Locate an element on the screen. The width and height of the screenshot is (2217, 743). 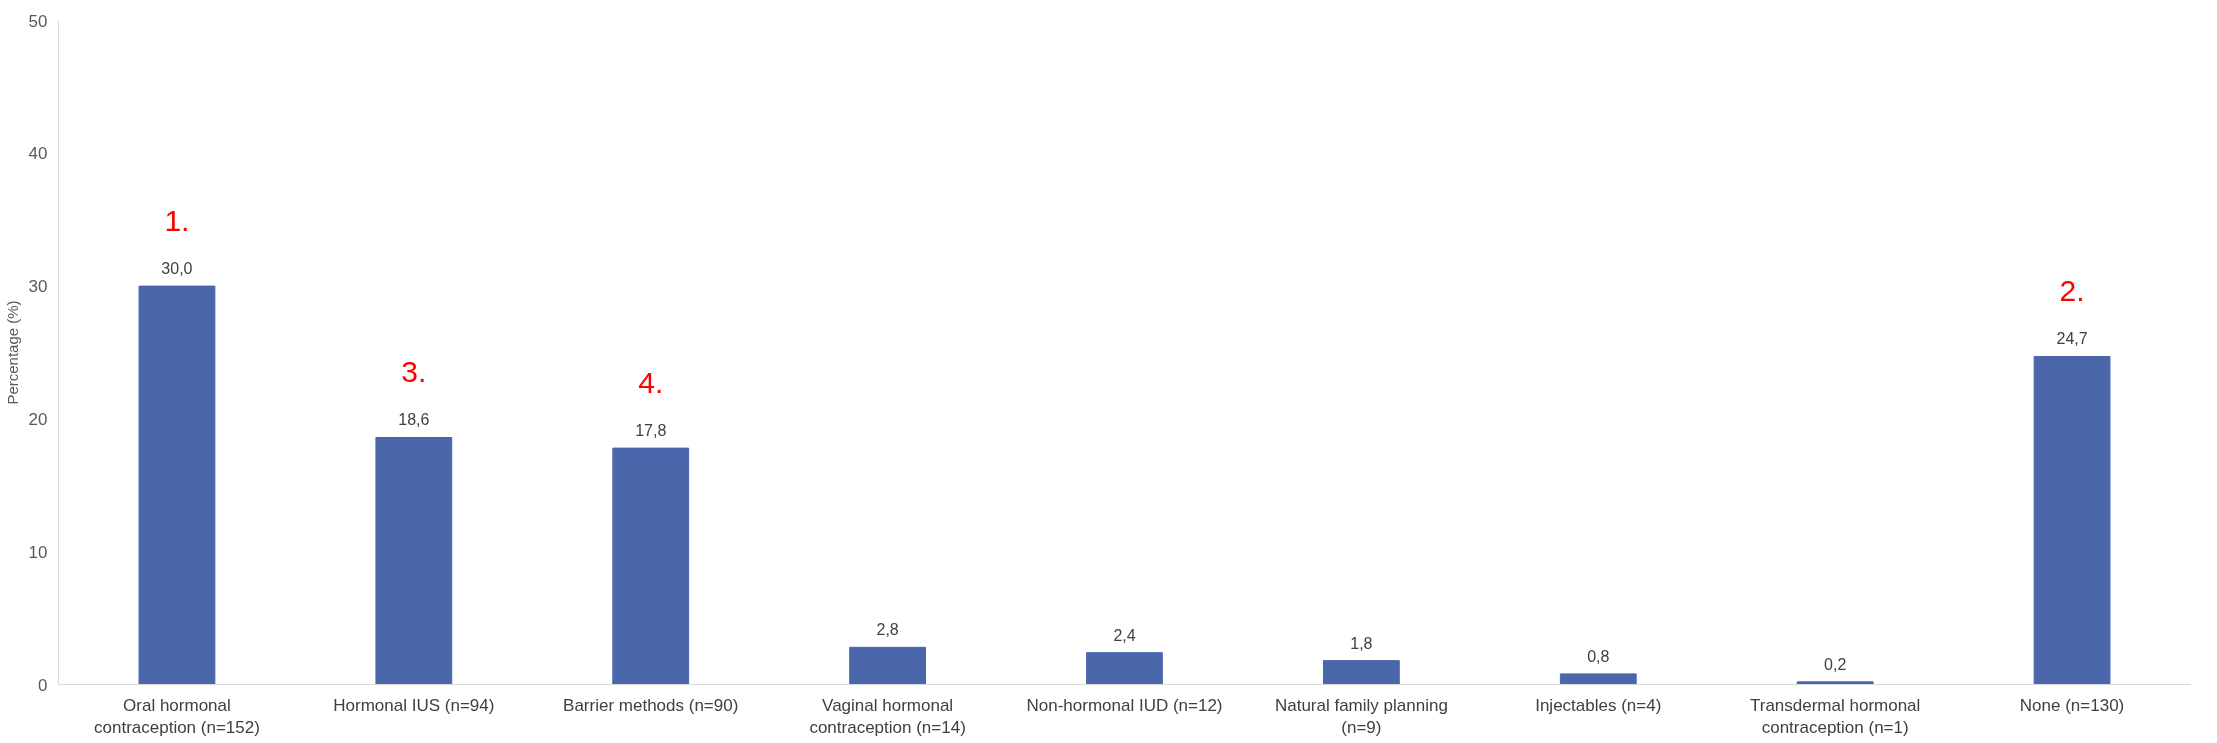
annotation: 1. is located at coordinates (177, 221).